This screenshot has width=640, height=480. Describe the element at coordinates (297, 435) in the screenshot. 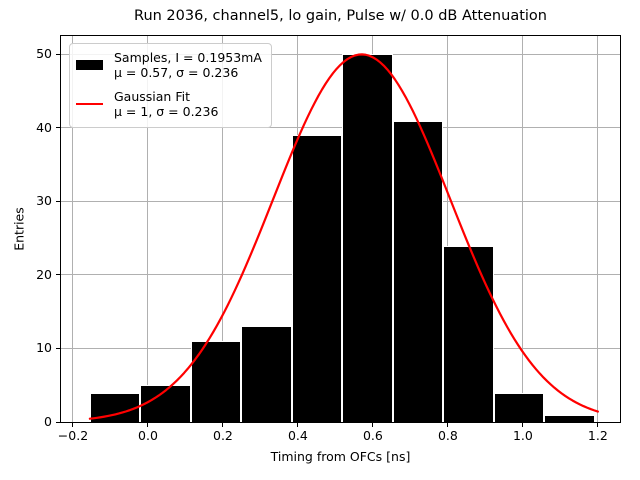

I see `x-tick-label: 0.4` at that location.